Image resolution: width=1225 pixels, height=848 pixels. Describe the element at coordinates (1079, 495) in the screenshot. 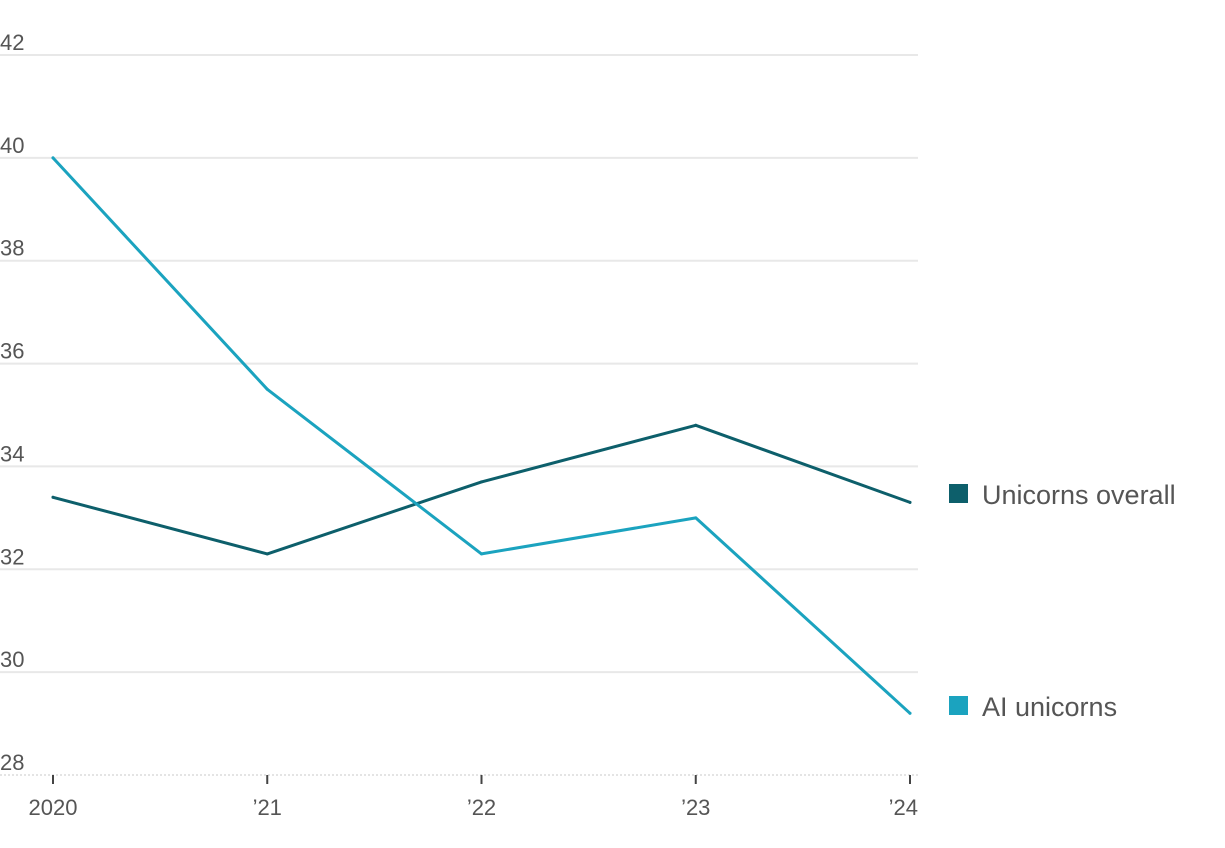

I see `legend-label: Unicorns overall` at that location.